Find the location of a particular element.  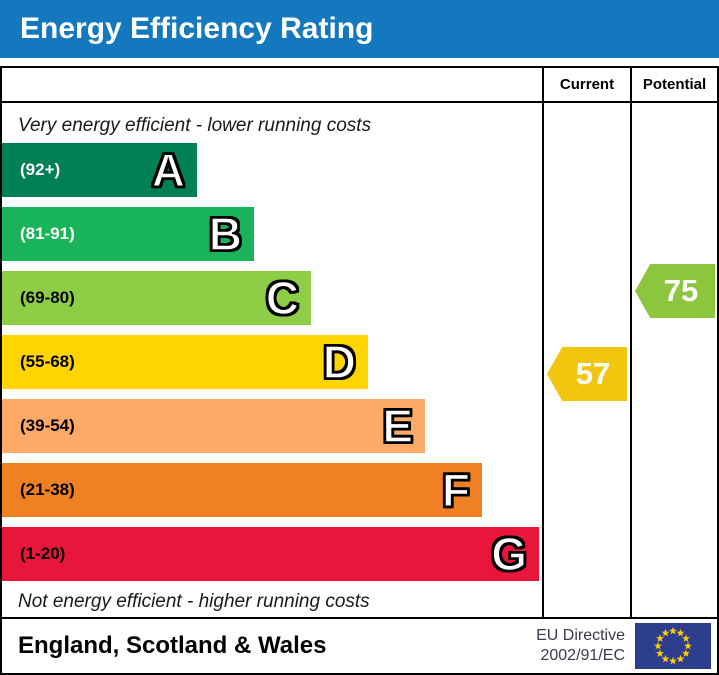

current-column-header: Current is located at coordinates (586, 84).